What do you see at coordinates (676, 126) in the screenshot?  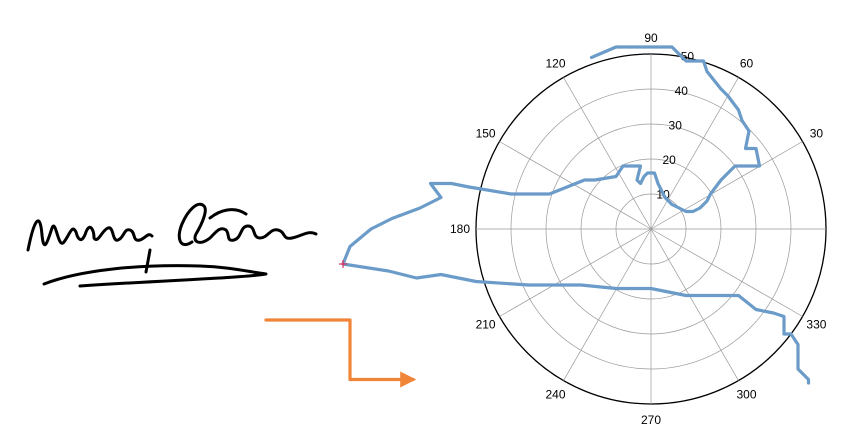 I see `radial-tick-label: 30` at bounding box center [676, 126].